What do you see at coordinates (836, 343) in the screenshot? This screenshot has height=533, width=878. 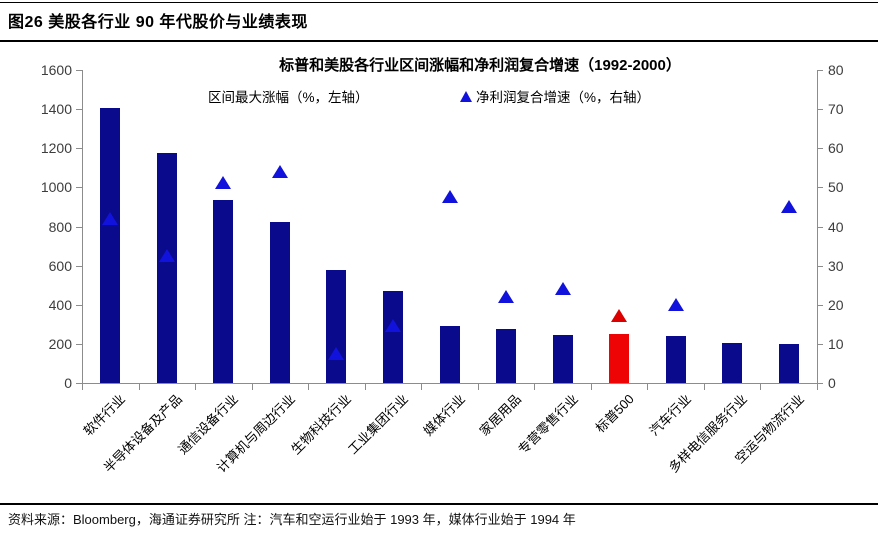 I see `right-axis-tick-label: 10` at bounding box center [836, 343].